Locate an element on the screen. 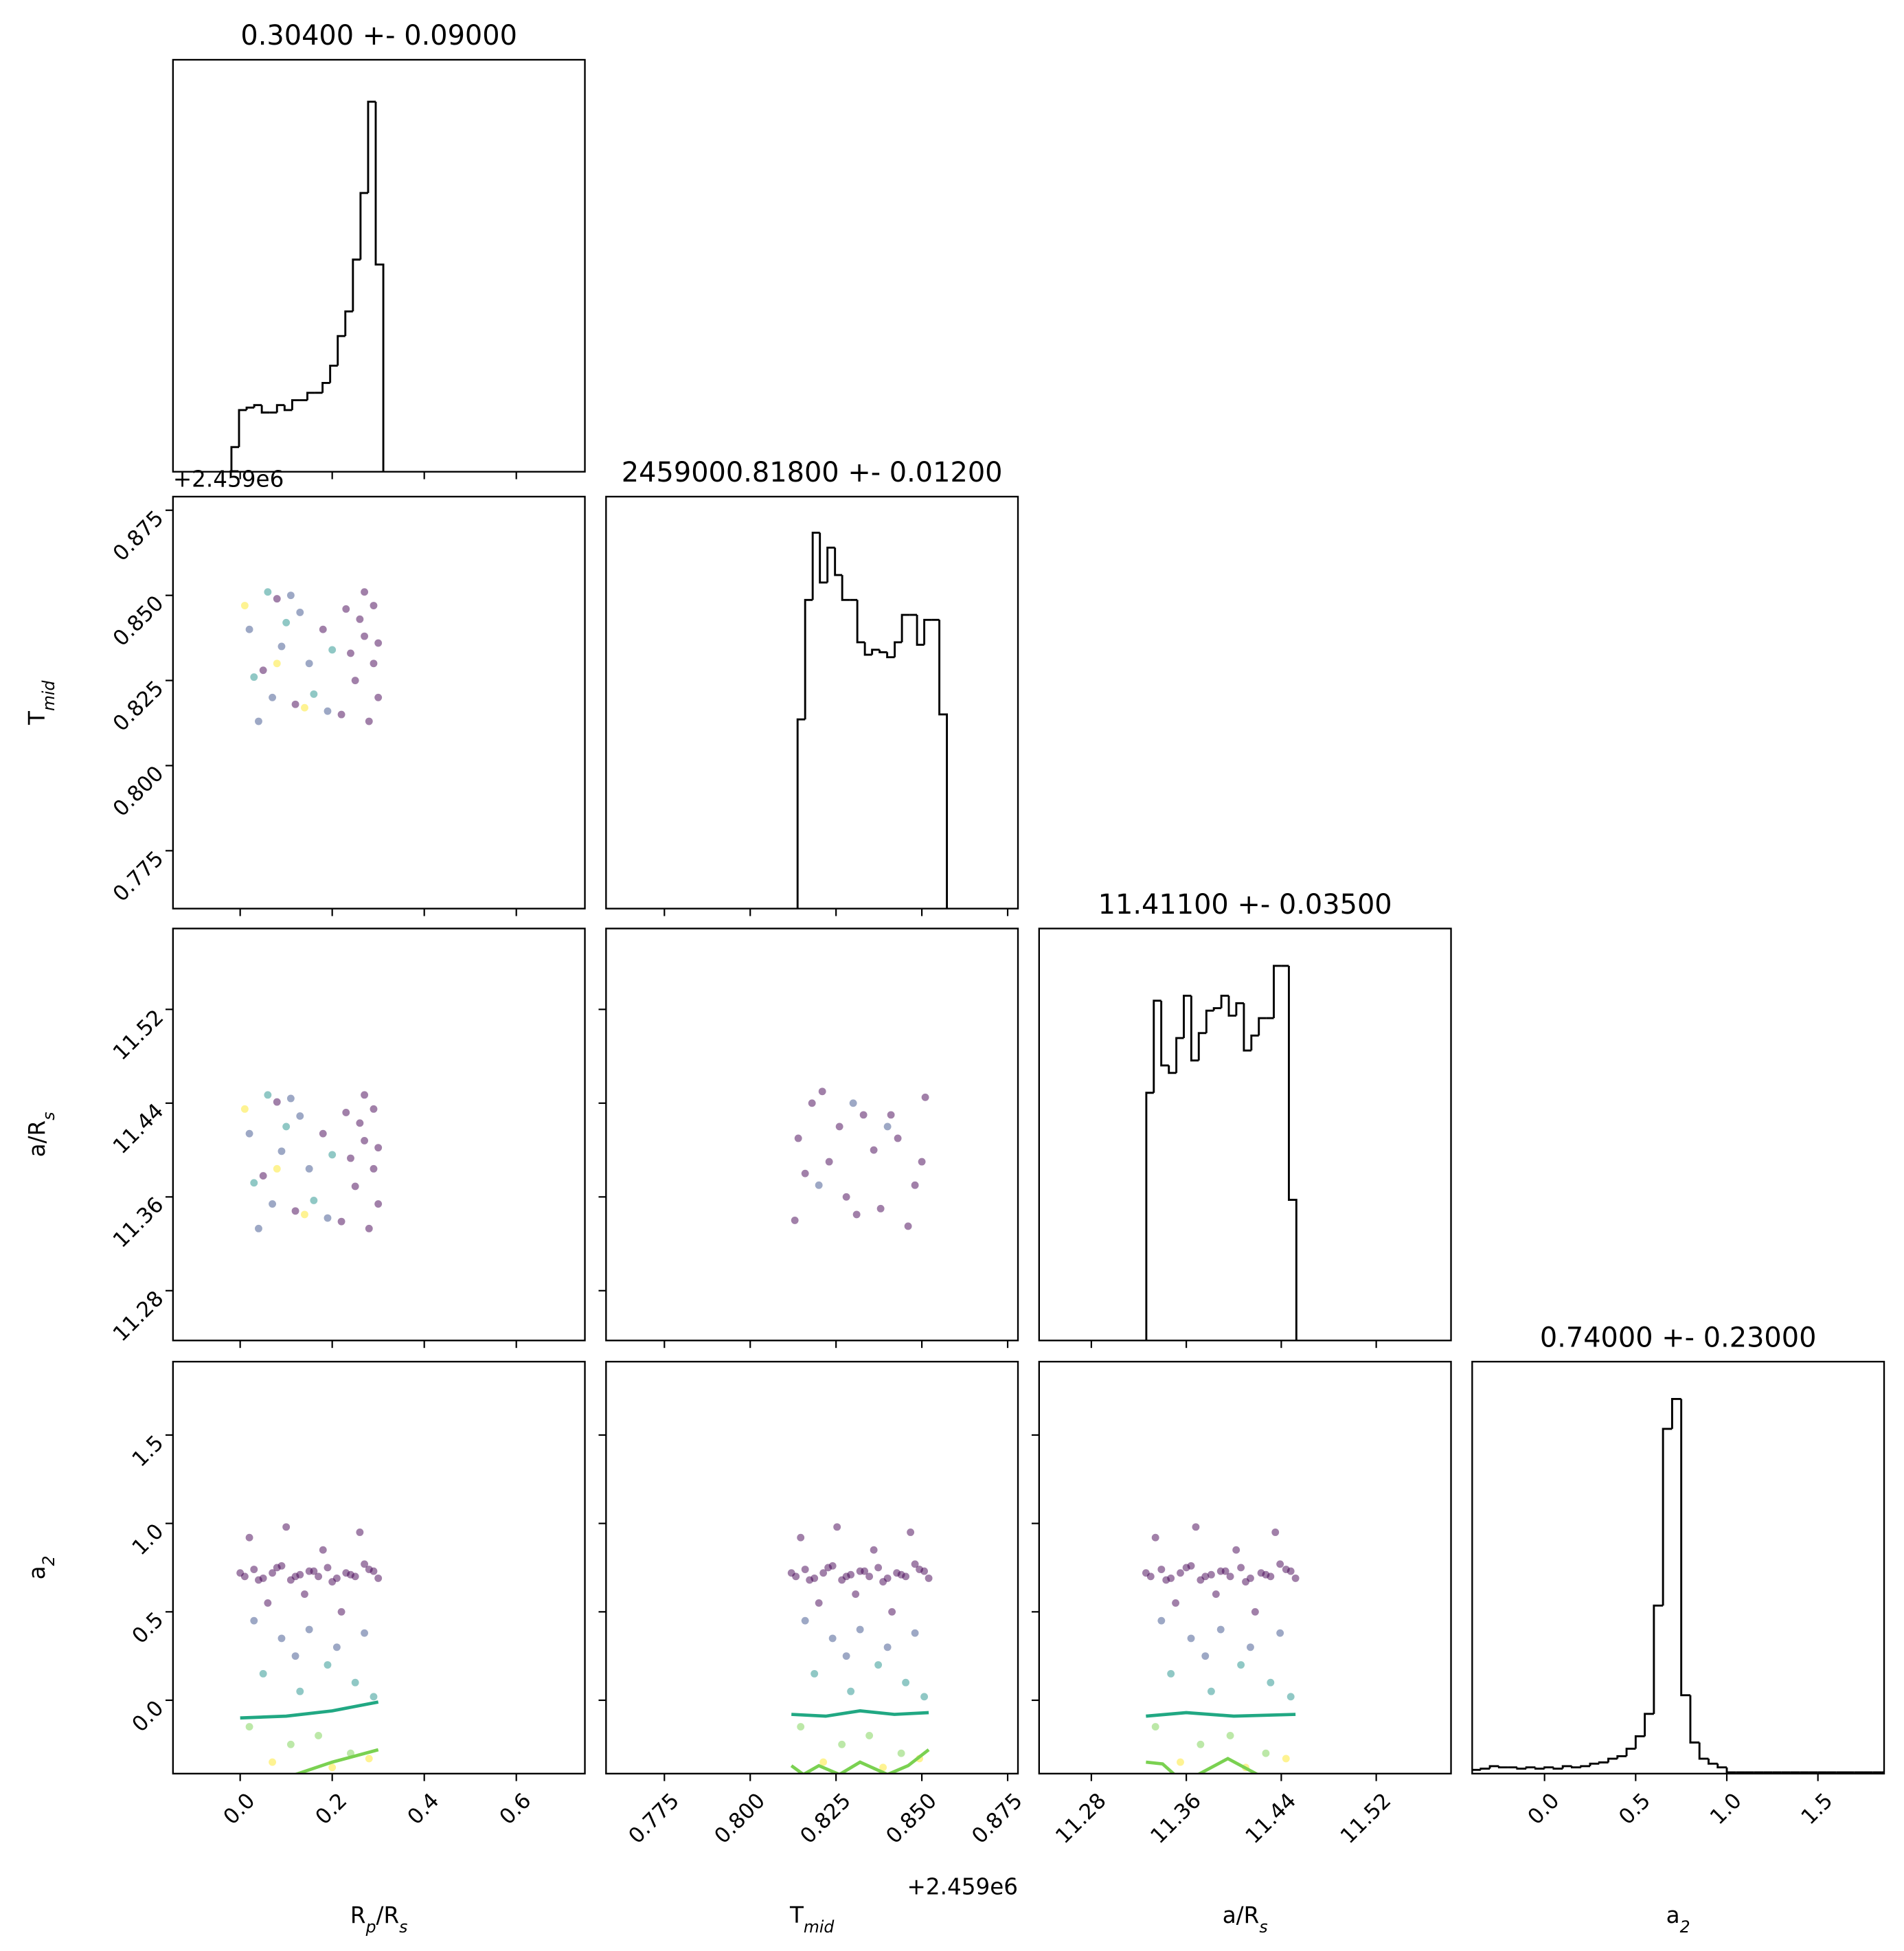 The height and width of the screenshot is (1951, 1904). label-subscript: p is located at coordinates (370, 1927).